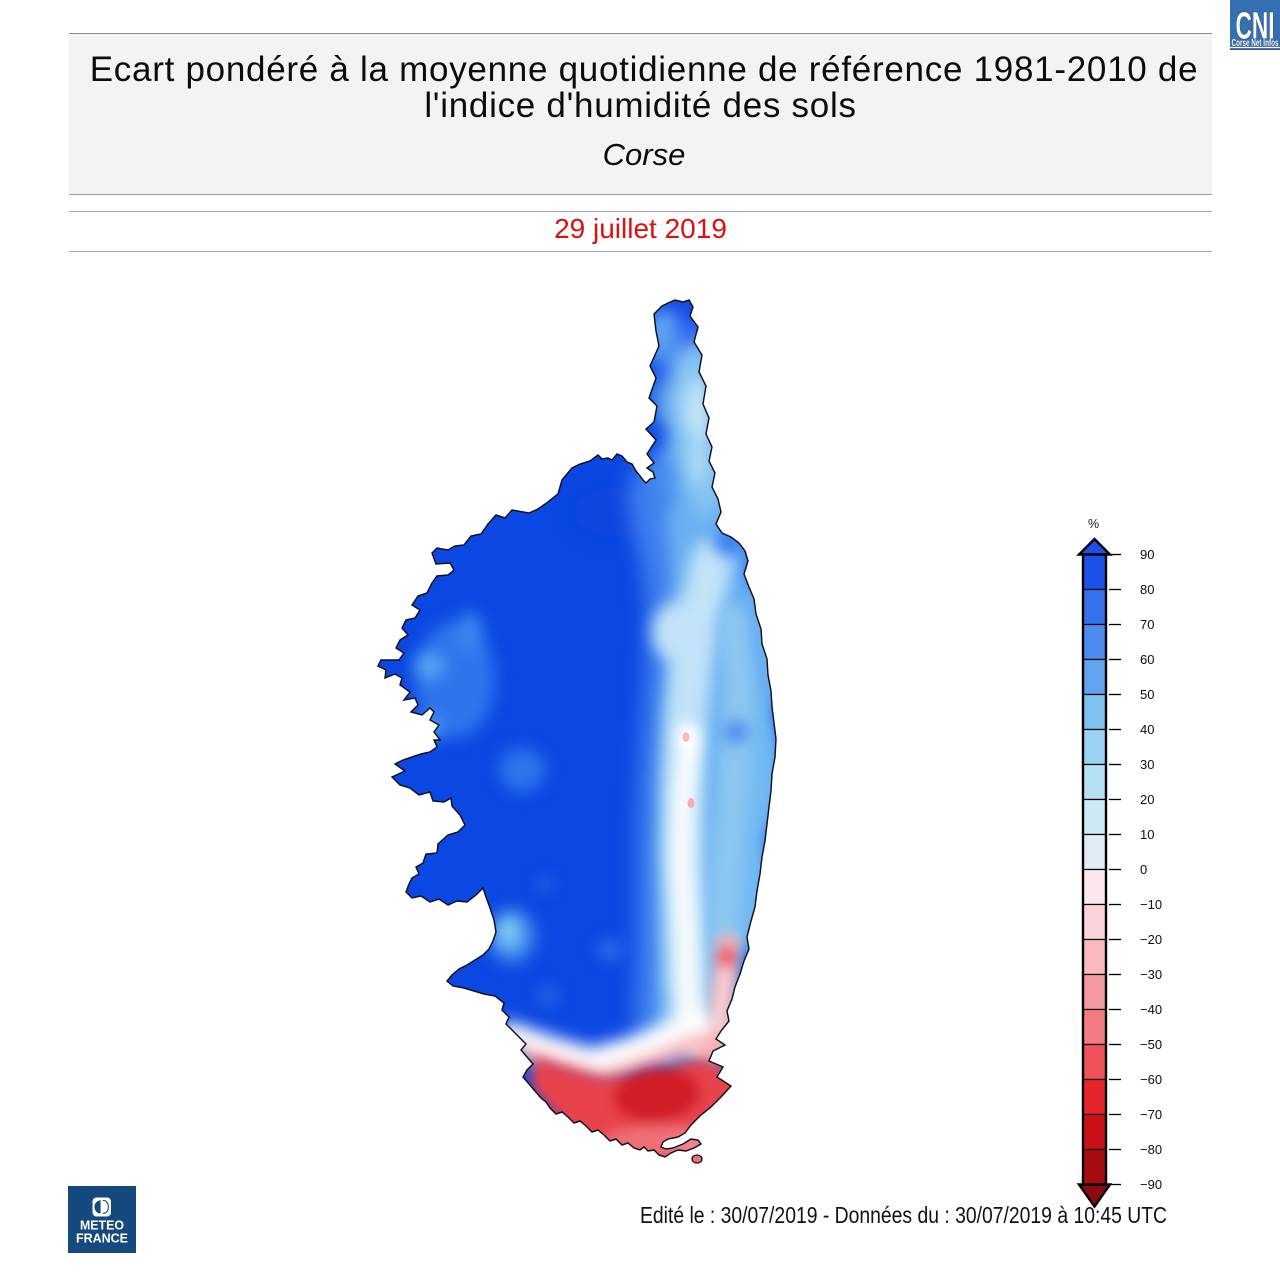 The image size is (1280, 1280). I want to click on svg-text: FRANCE, so click(102, 1239).